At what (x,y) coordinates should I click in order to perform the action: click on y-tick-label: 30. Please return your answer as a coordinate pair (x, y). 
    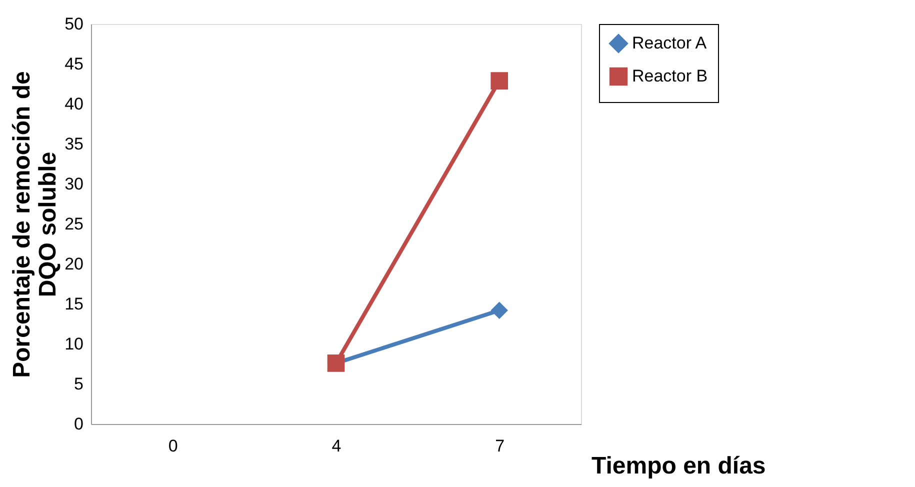
    Looking at the image, I should click on (74, 184).